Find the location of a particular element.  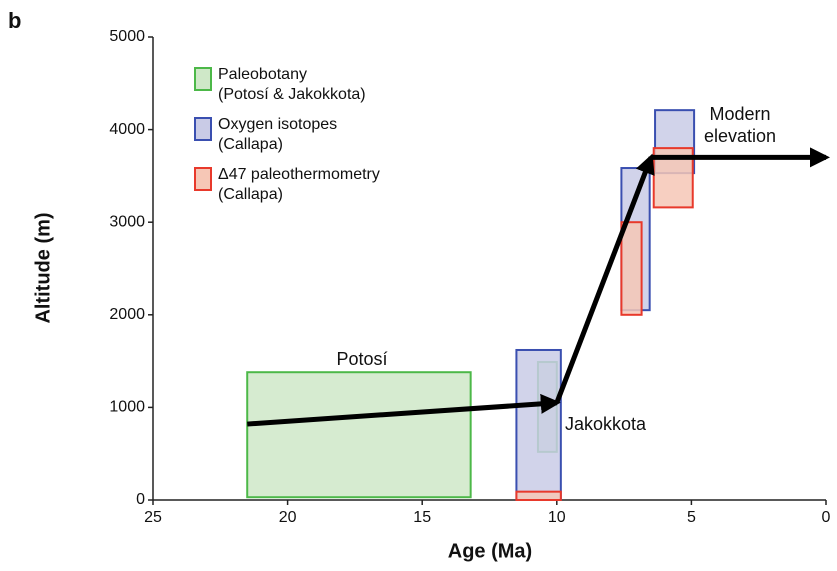

x-tick-label: 20 is located at coordinates (288, 517).